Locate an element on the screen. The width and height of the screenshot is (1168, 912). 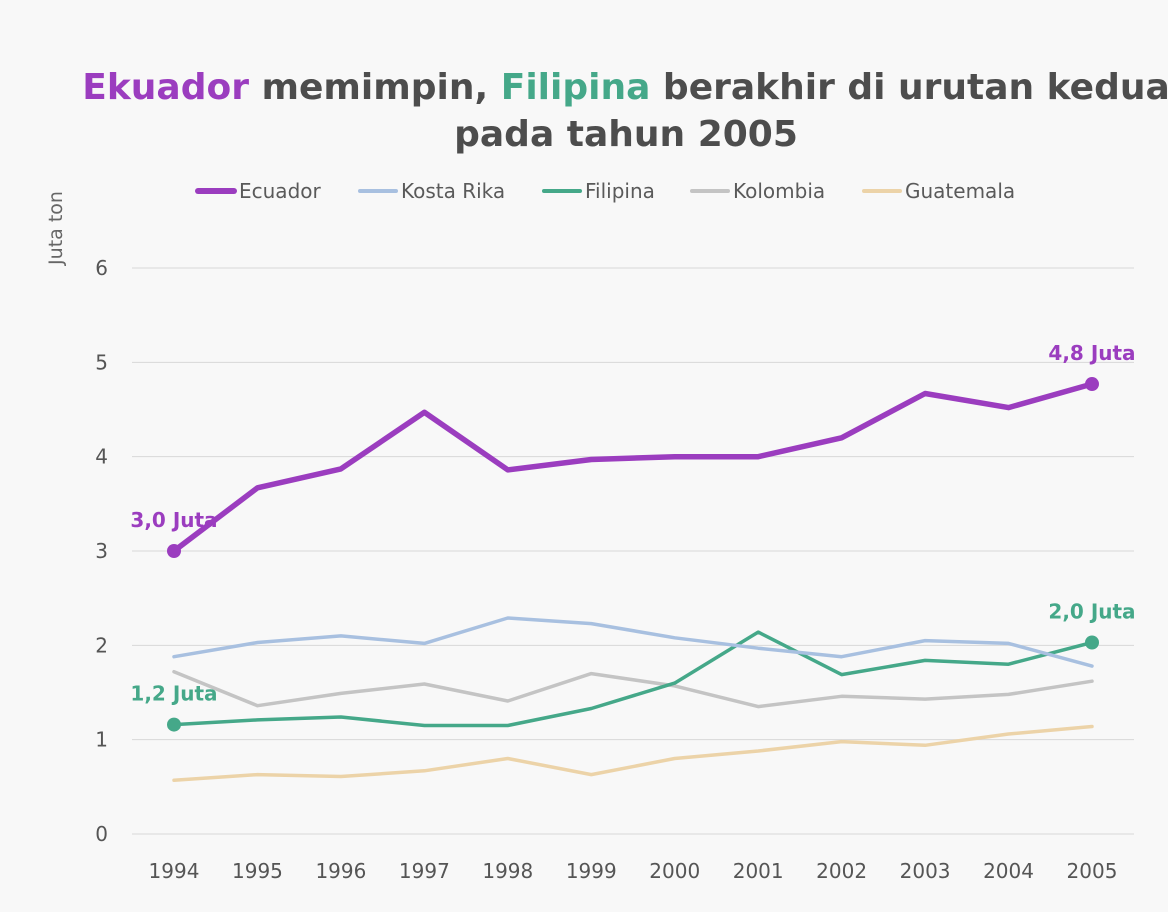
x-tick-label: 2002 is located at coordinates (841, 871).